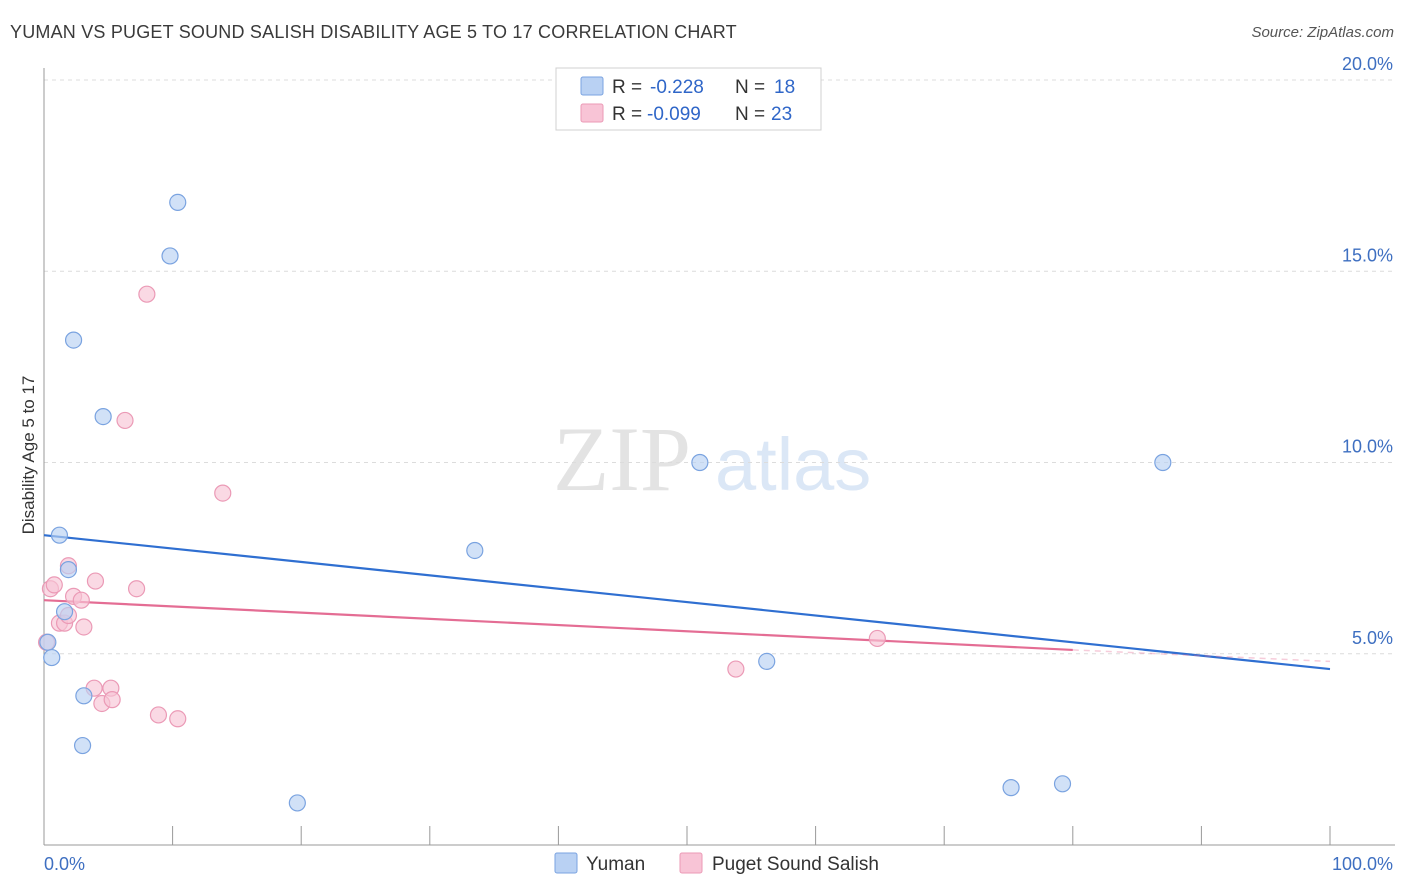 This screenshot has height=892, width=1406. Describe the element at coordinates (677, 87) in the screenshot. I see `legend-r-value: -0.228` at that location.